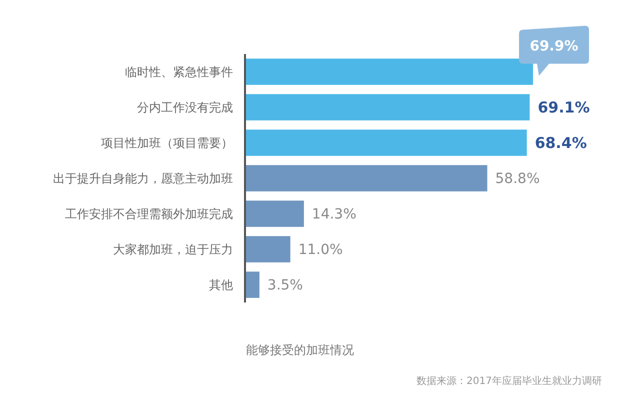 The height and width of the screenshot is (415, 640). What do you see at coordinates (149, 213) in the screenshot?
I see `y-tick-label: 工作安排不合理需额外加班完成` at bounding box center [149, 213].